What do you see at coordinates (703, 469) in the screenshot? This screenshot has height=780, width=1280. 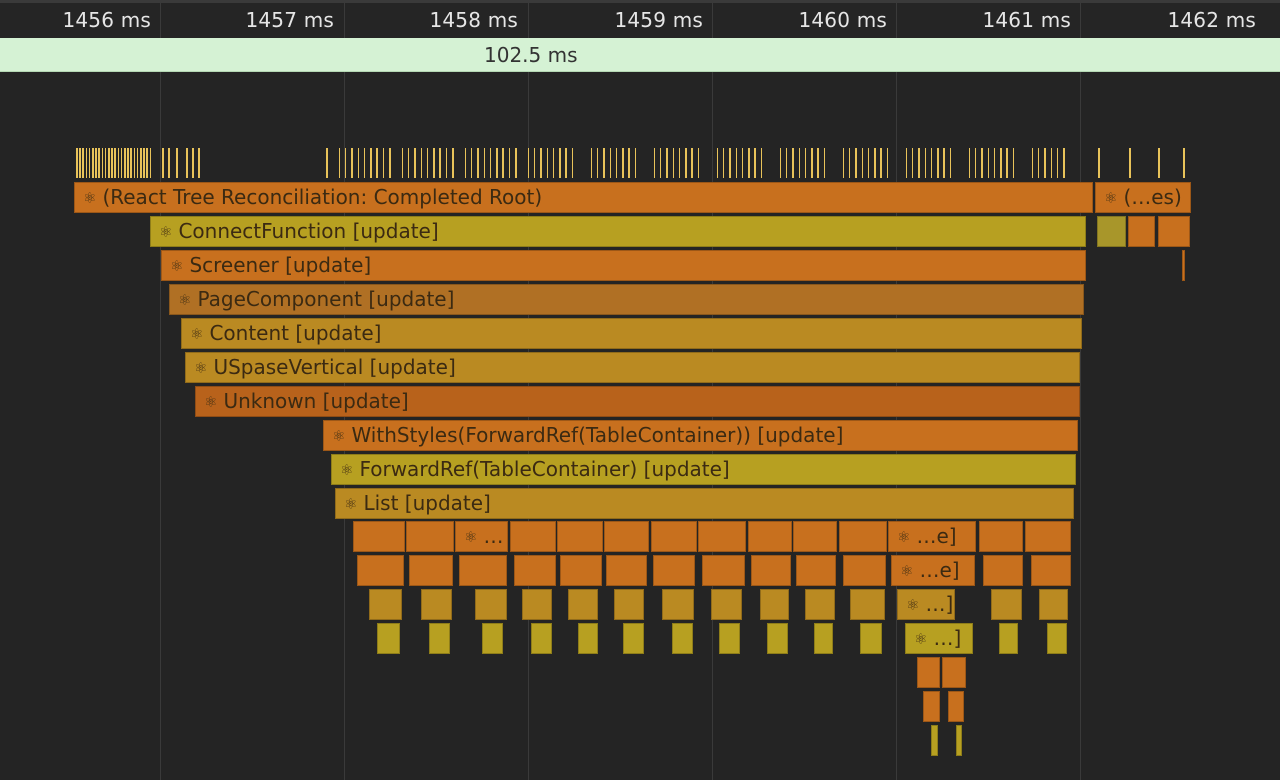 I see `frame-forwardref-tablecontainer: ⚛ ForwardRef(TableContainer) [update]` at bounding box center [703, 469].